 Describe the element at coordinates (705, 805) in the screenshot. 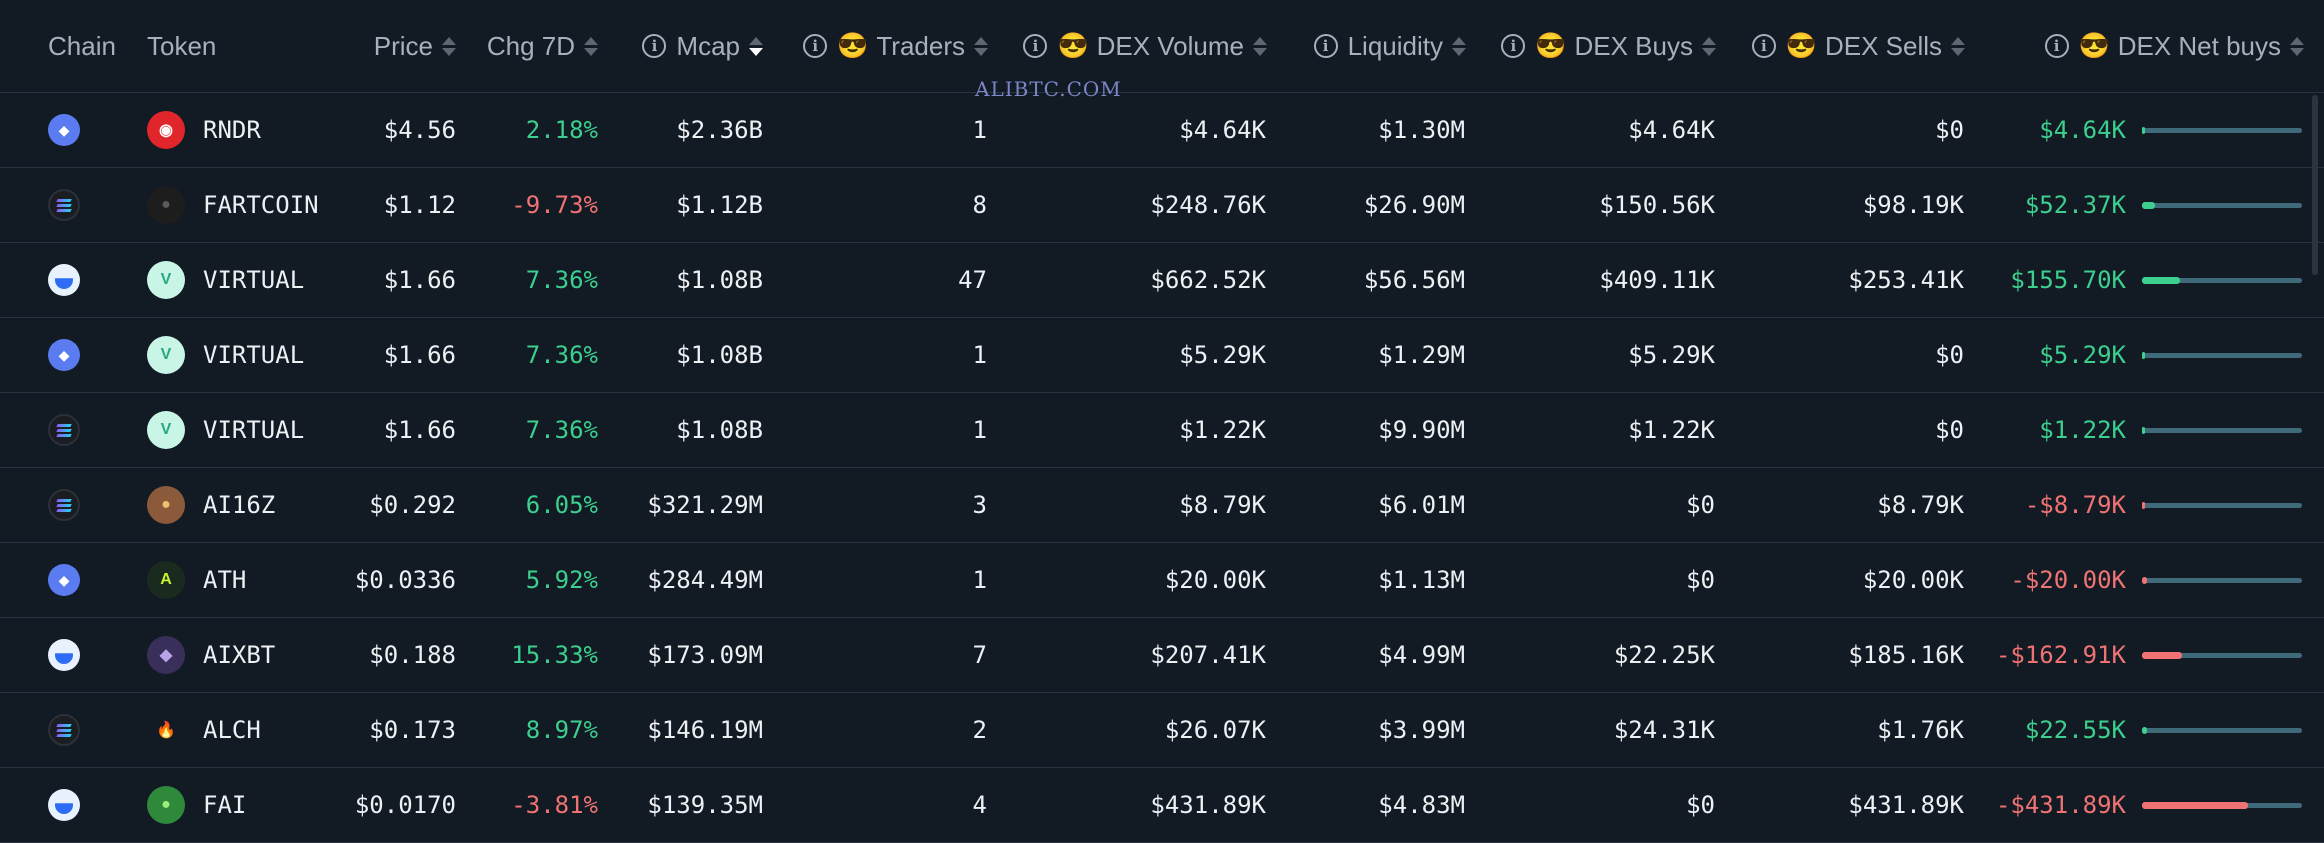

I see `mcap-value: $139.35M` at that location.